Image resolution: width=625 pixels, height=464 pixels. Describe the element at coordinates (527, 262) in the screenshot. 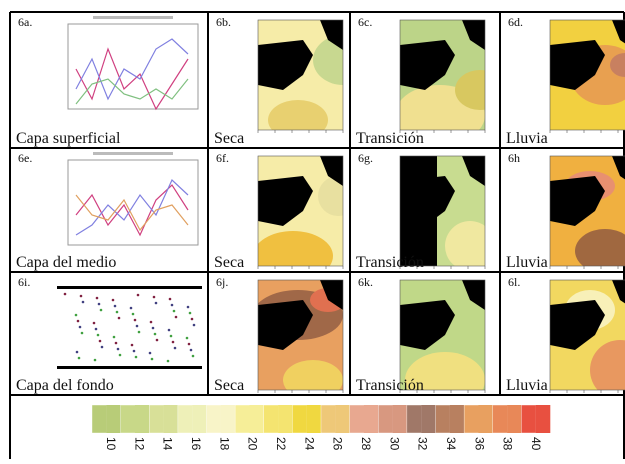

I see `panel-caption: Lluvia` at that location.